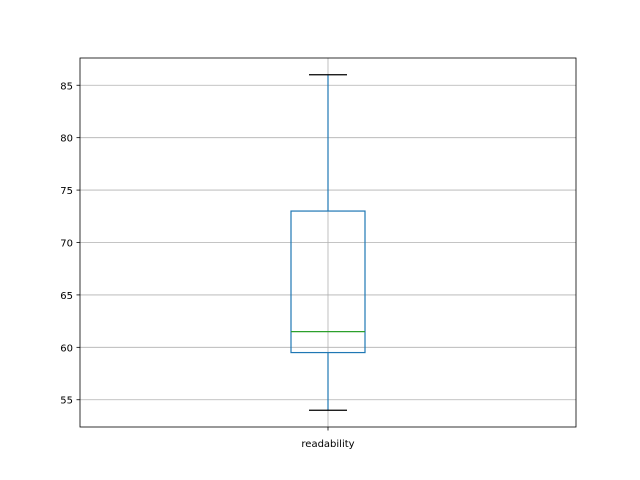  Describe the element at coordinates (66, 244) in the screenshot. I see `y-tick-label: 70` at that location.